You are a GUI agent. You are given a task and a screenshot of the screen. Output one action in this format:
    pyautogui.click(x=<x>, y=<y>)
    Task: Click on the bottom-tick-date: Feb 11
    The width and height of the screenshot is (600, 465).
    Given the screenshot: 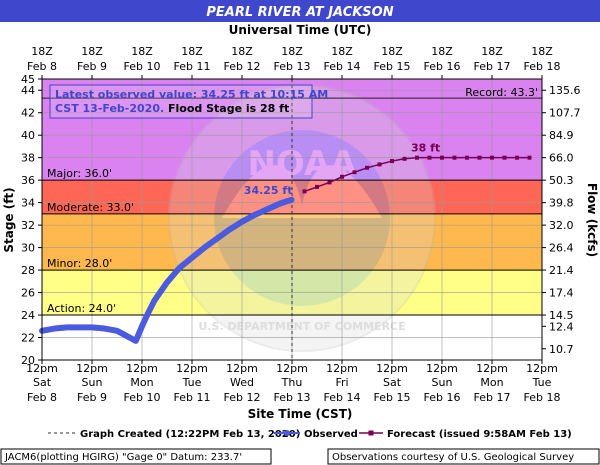 What is the action you would take?
    pyautogui.click(x=192, y=397)
    